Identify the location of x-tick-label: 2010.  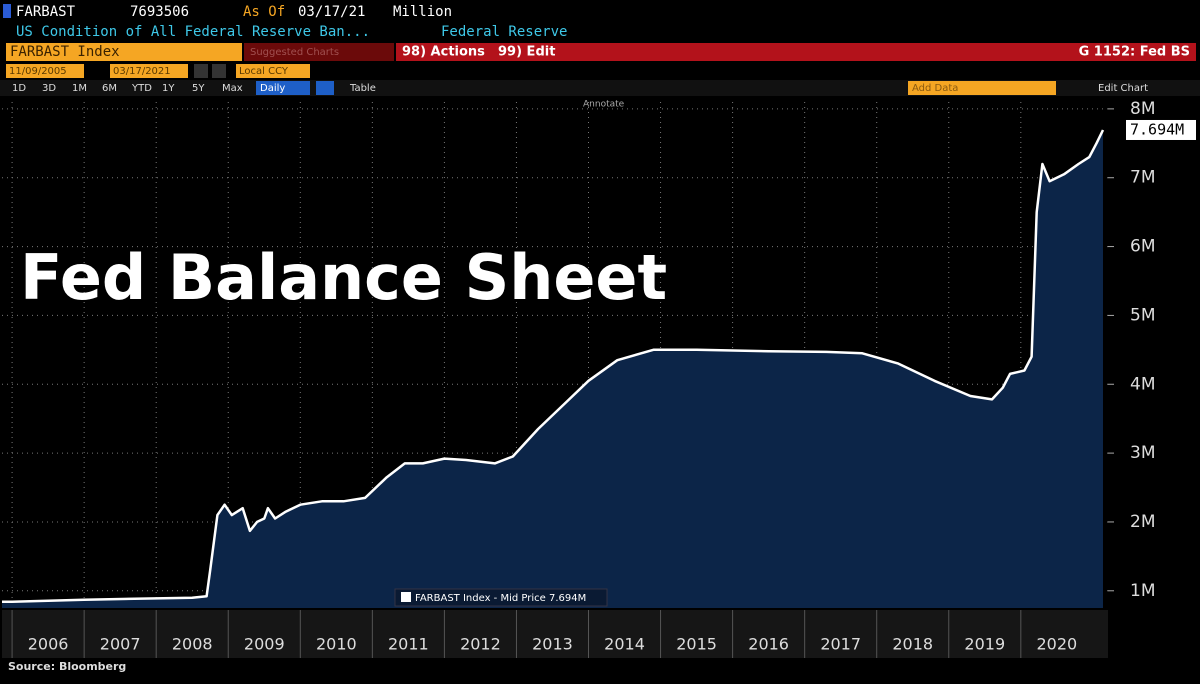
(336, 644).